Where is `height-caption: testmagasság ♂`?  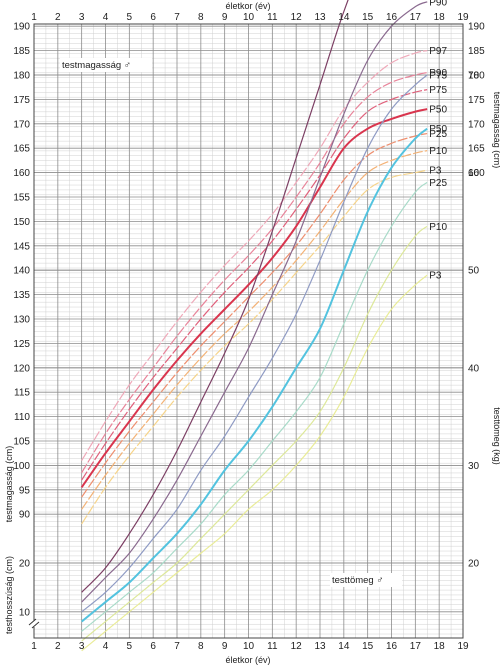 height-caption: testmagasság ♂ is located at coordinates (106, 65).